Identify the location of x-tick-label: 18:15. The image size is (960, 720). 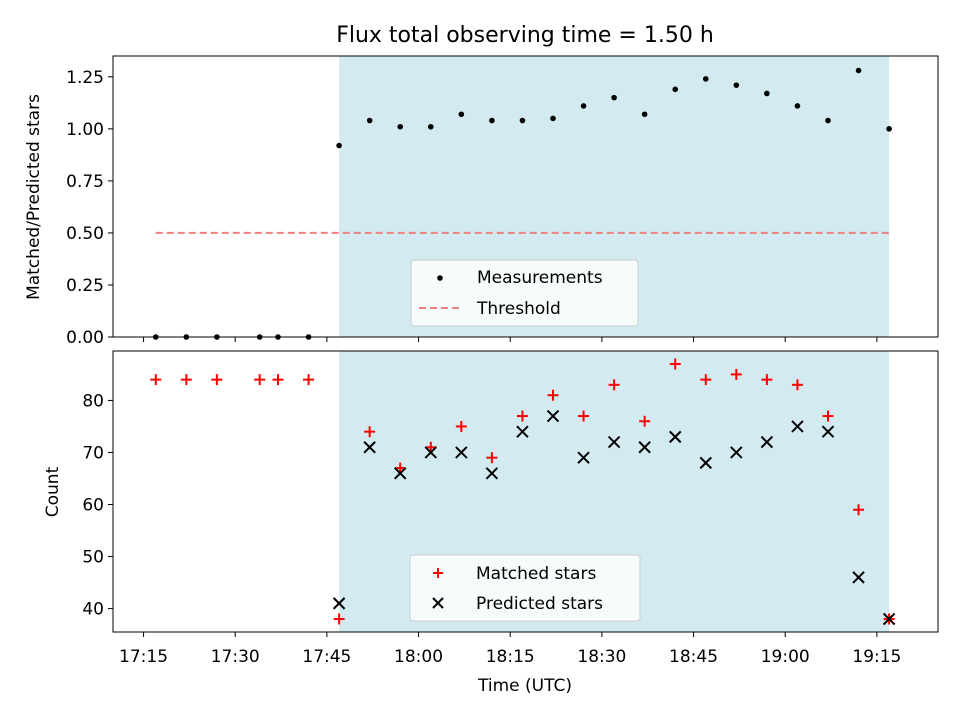
(510, 657).